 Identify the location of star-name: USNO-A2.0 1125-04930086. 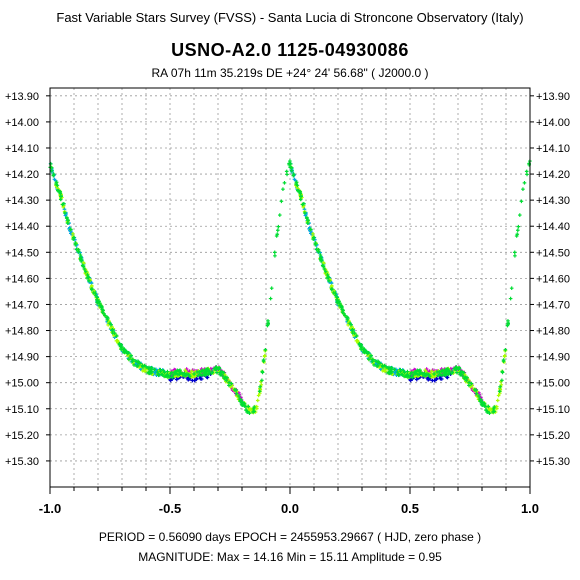
(290, 50).